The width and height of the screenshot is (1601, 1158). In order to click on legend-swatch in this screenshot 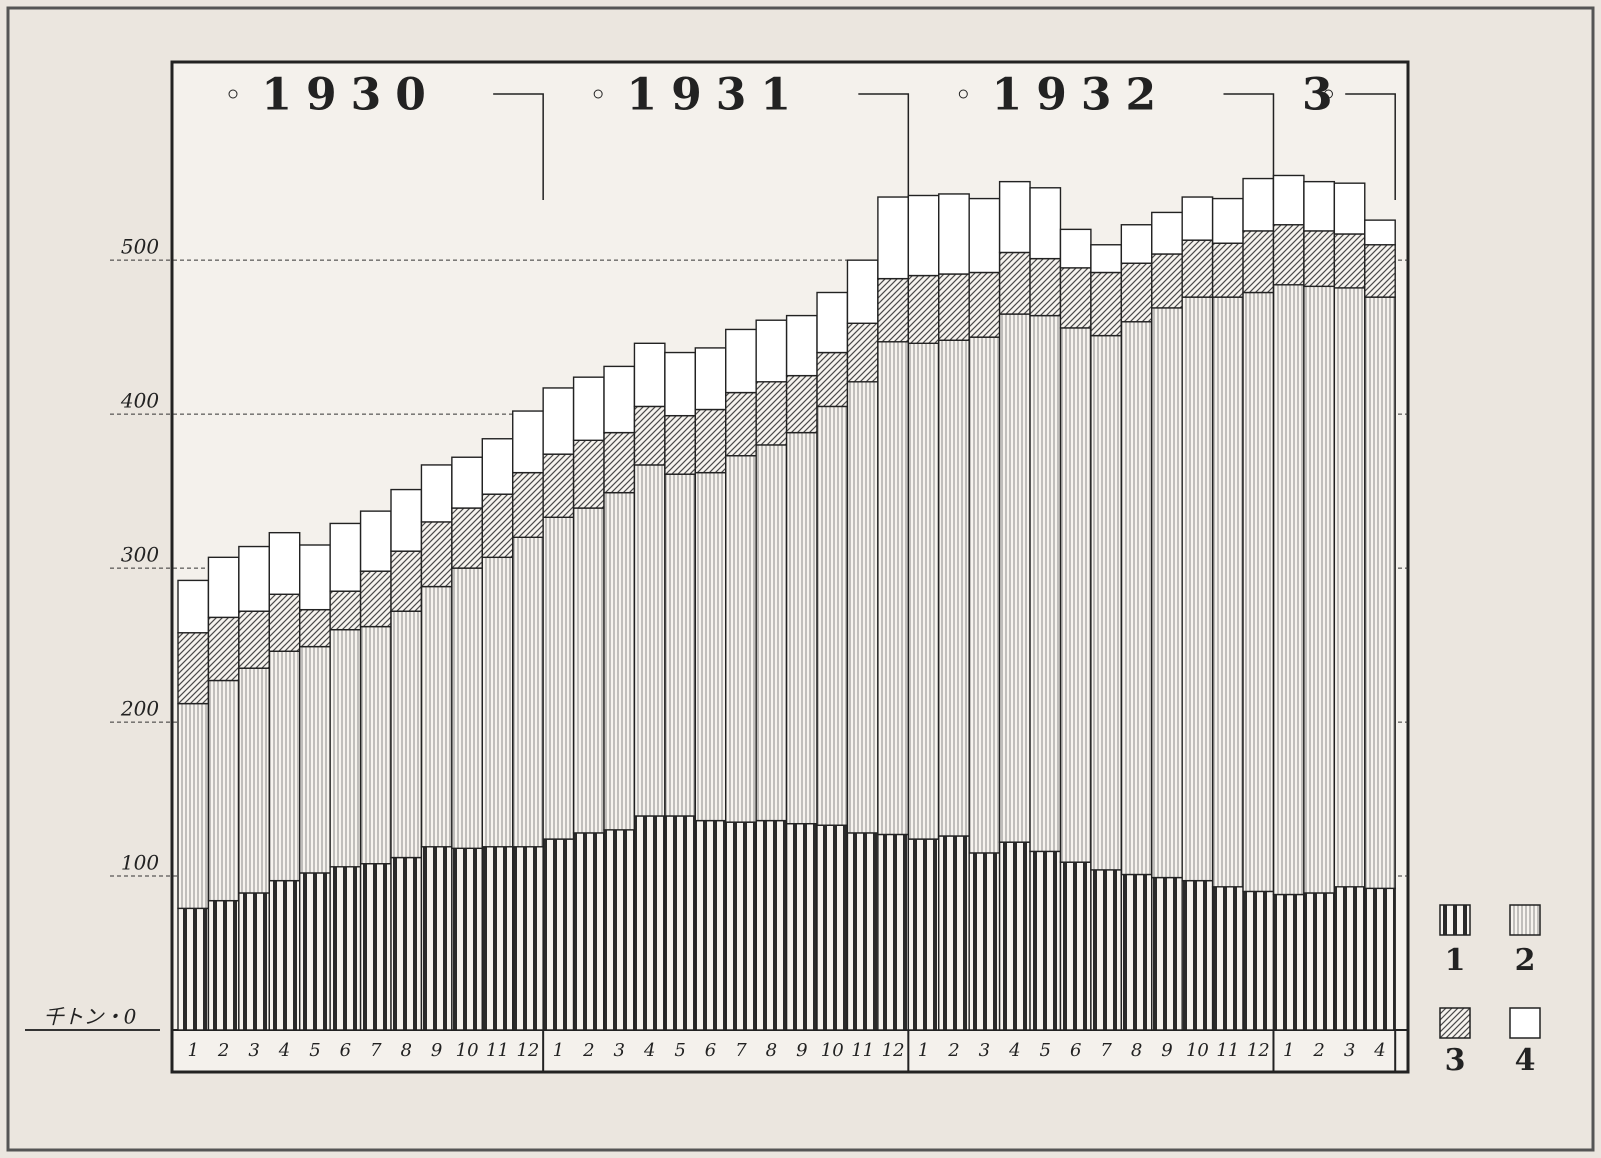, I will do `click(1455, 920)`.